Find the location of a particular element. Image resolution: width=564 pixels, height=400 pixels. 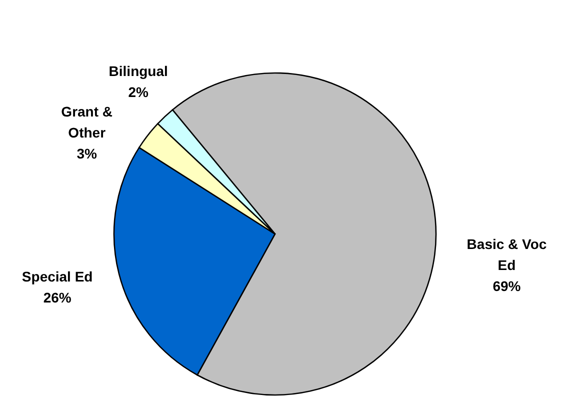

slice-label: Grant & Other is located at coordinates (87, 121).